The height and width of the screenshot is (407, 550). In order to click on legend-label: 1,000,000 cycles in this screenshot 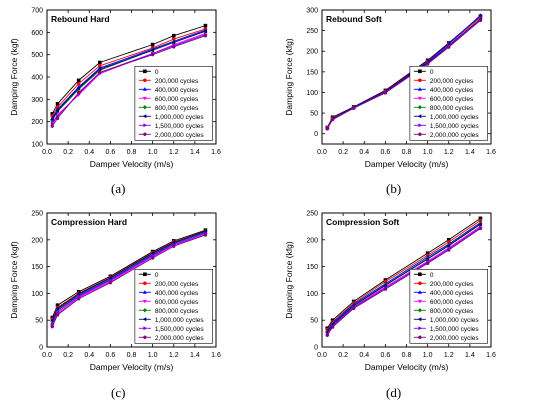, I will do `click(455, 117)`.